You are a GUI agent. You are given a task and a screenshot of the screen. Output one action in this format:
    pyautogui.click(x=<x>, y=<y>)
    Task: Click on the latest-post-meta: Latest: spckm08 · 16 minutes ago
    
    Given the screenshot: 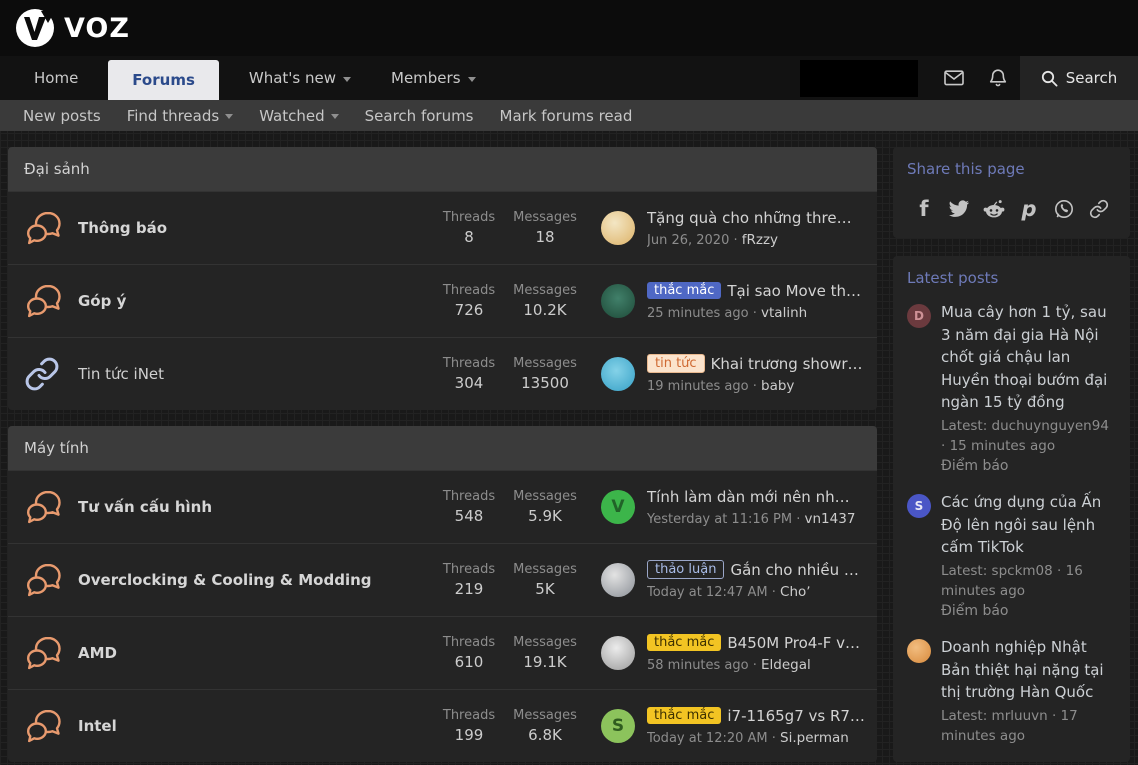 What is the action you would take?
    pyautogui.click(x=1012, y=580)
    